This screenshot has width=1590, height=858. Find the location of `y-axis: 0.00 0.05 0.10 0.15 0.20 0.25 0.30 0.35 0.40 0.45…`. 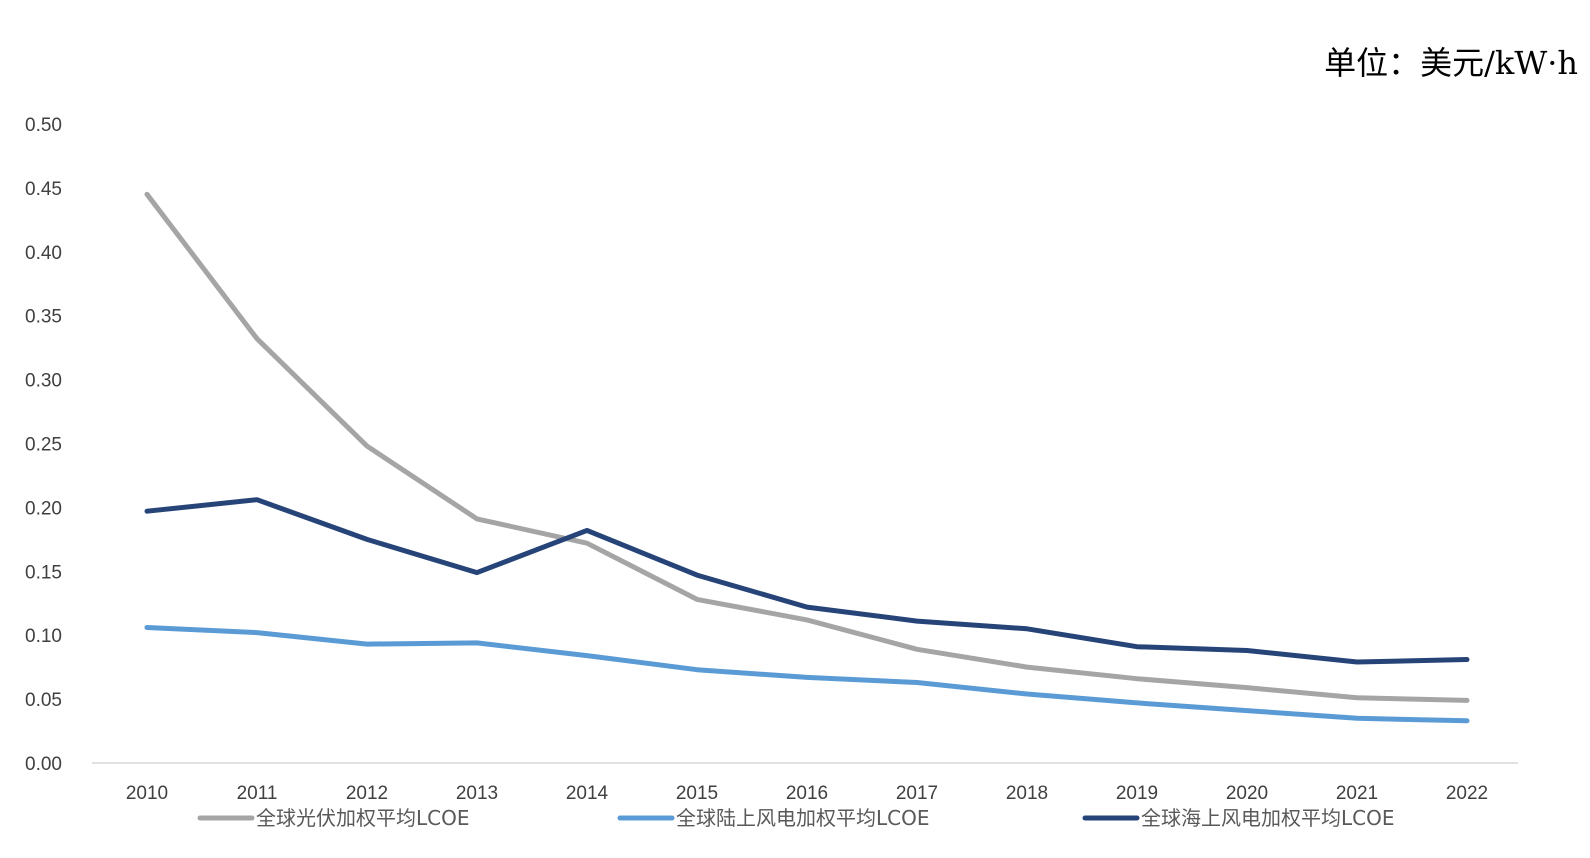

y-axis: 0.00 0.05 0.10 0.15 0.20 0.25 0.30 0.35 0.40 0.45… is located at coordinates (43, 445).